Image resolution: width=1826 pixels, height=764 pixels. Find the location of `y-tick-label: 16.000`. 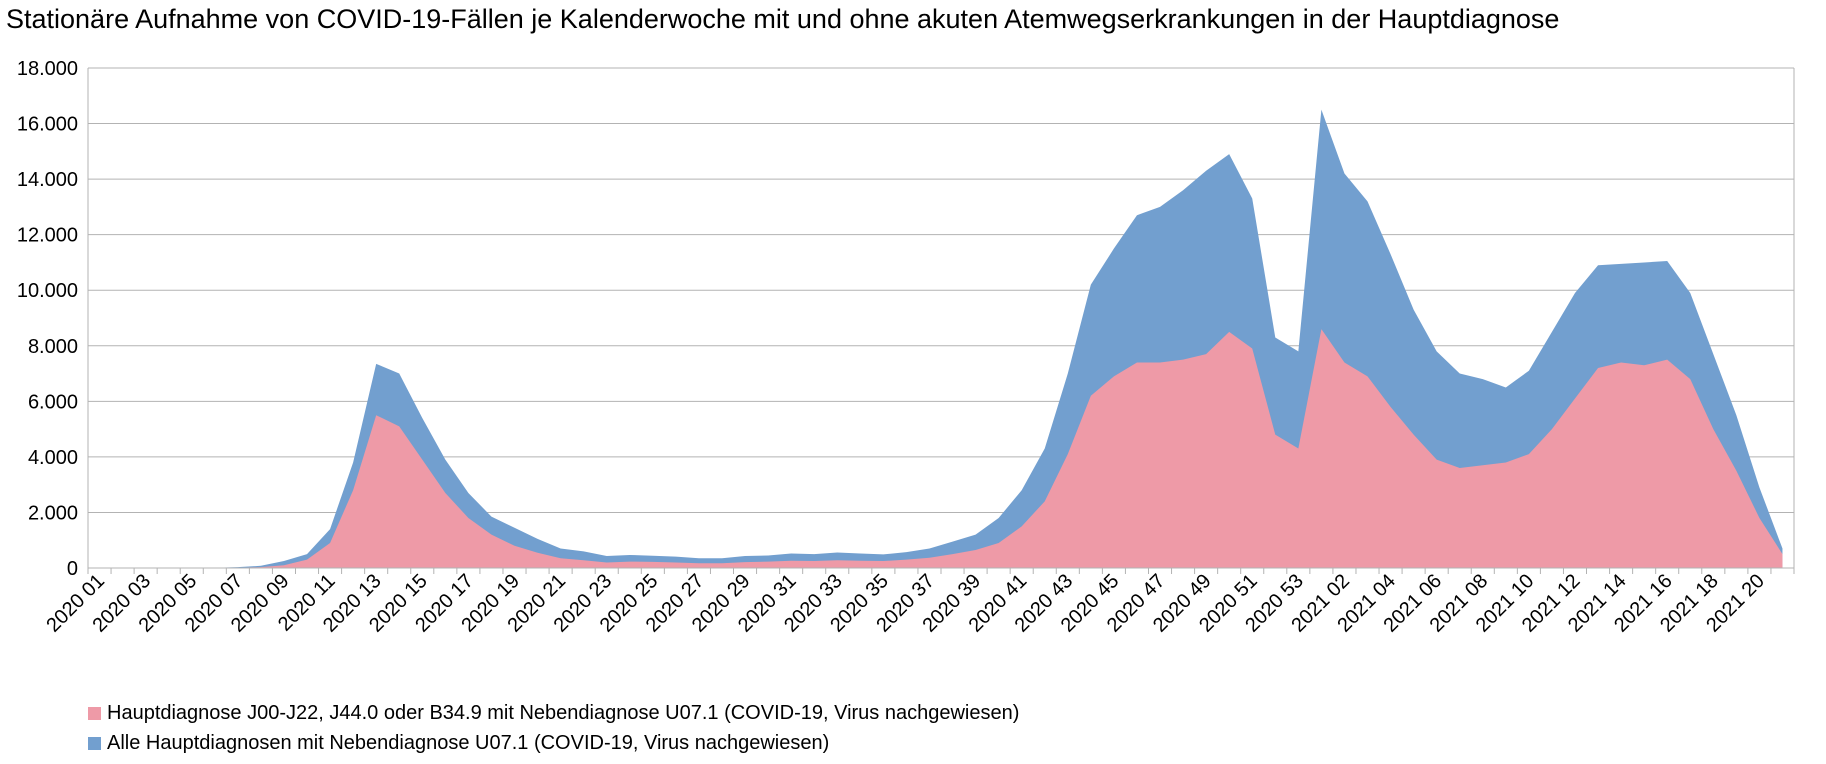

y-tick-label: 16.000 is located at coordinates (47, 125).